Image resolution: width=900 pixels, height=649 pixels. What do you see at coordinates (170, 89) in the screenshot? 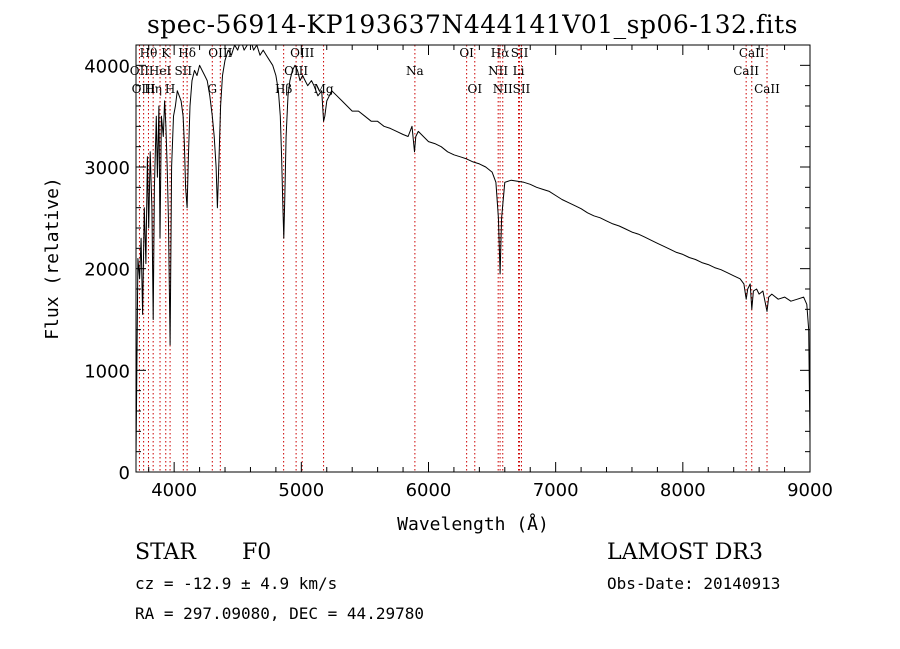
I see `line-marker-label: H` at bounding box center [170, 89].